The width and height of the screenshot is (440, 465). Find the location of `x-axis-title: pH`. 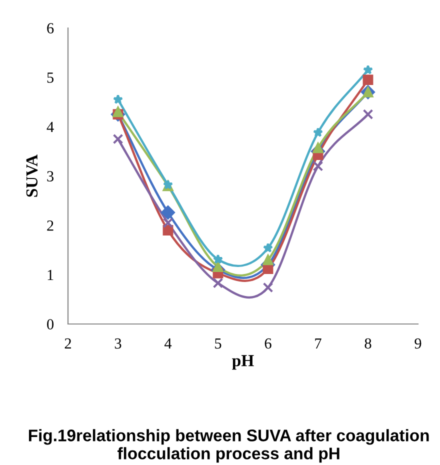

x-axis-title: pH is located at coordinates (243, 362).